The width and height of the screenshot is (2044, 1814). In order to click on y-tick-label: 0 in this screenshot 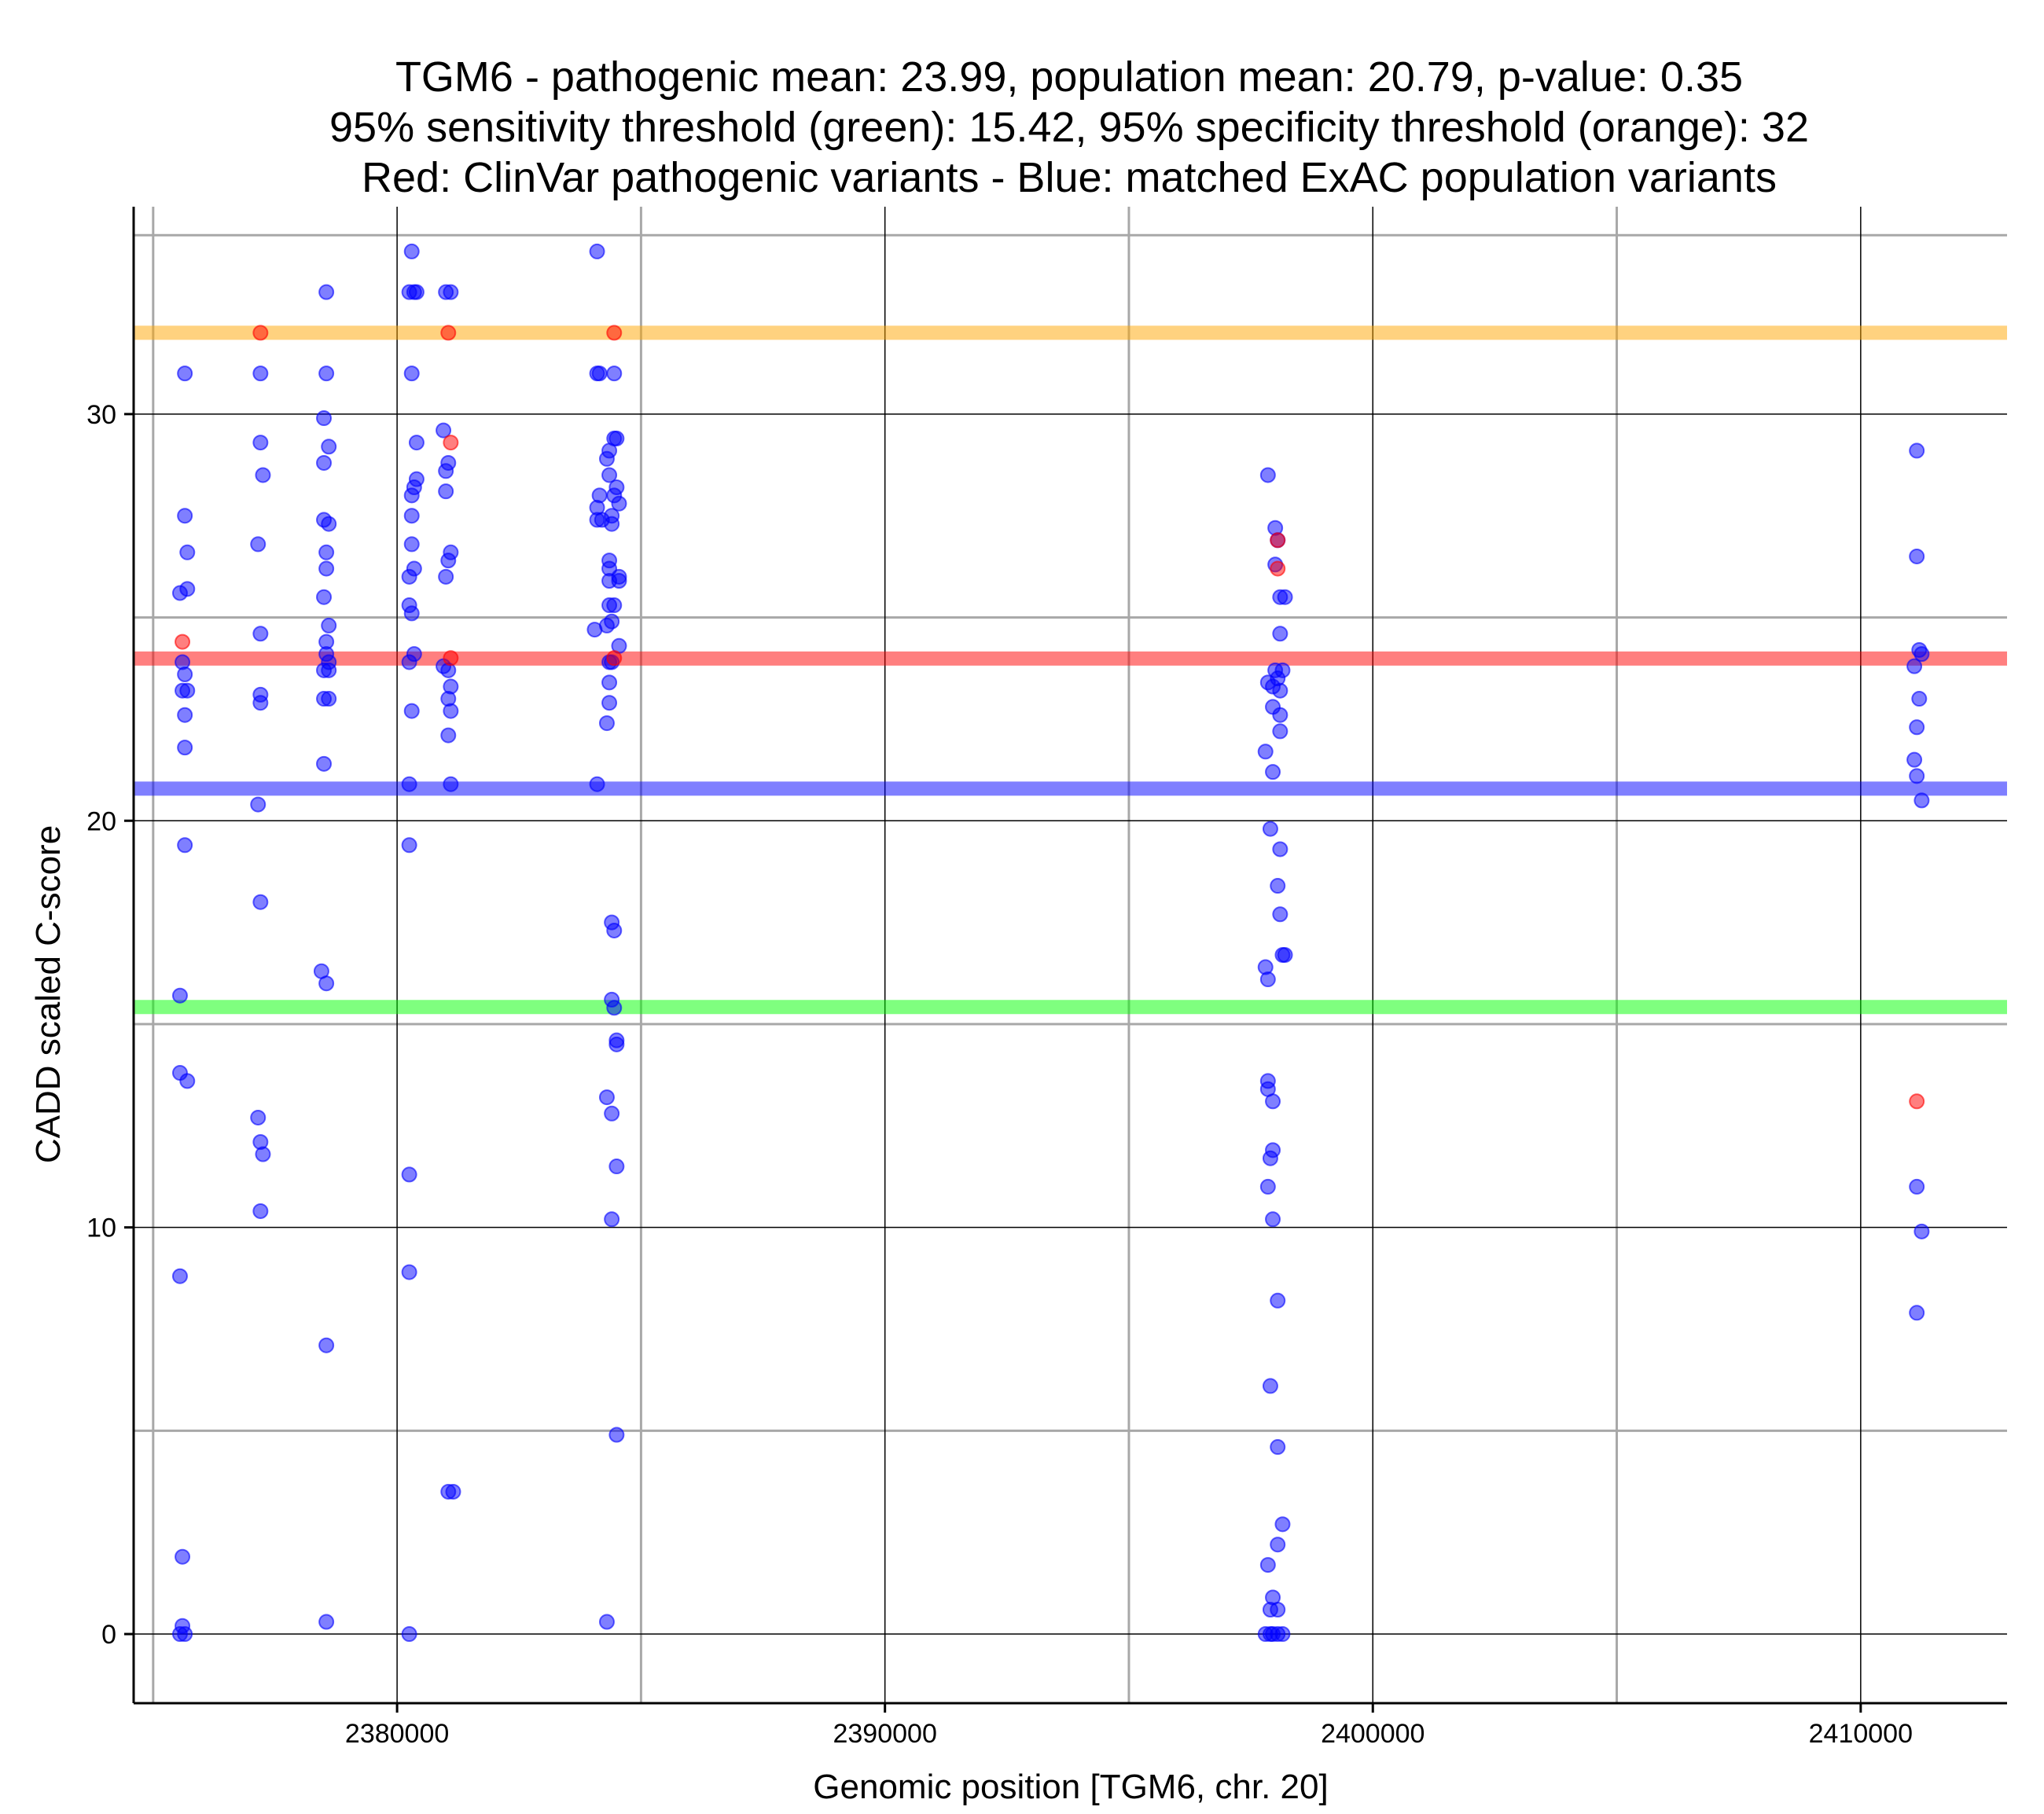, I will do `click(108, 1635)`.